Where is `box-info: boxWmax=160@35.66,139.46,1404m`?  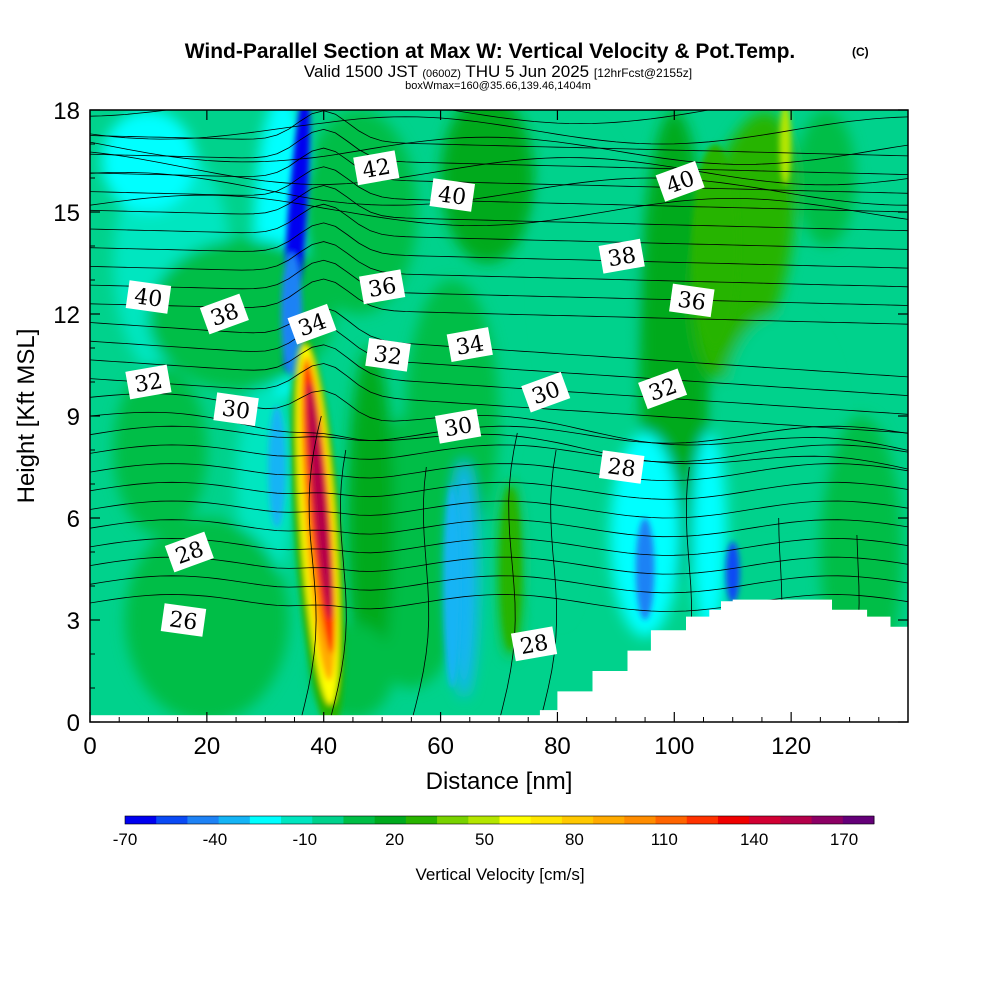
box-info: boxWmax=160@35.66,139.46,1404m is located at coordinates (498, 86).